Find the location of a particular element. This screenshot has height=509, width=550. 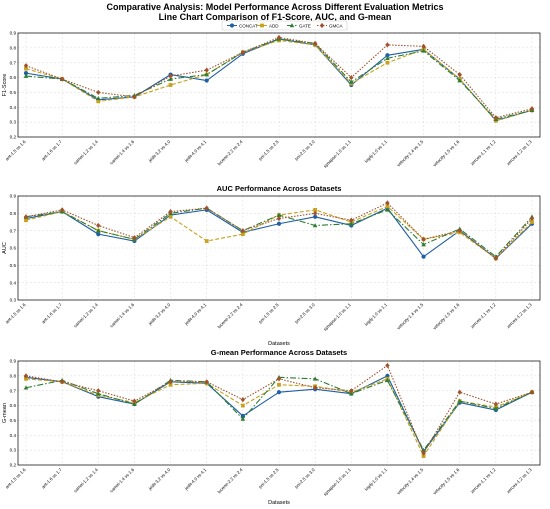

x-tick-label: ant-1.5 vs 1.6 is located at coordinates (15, 150).